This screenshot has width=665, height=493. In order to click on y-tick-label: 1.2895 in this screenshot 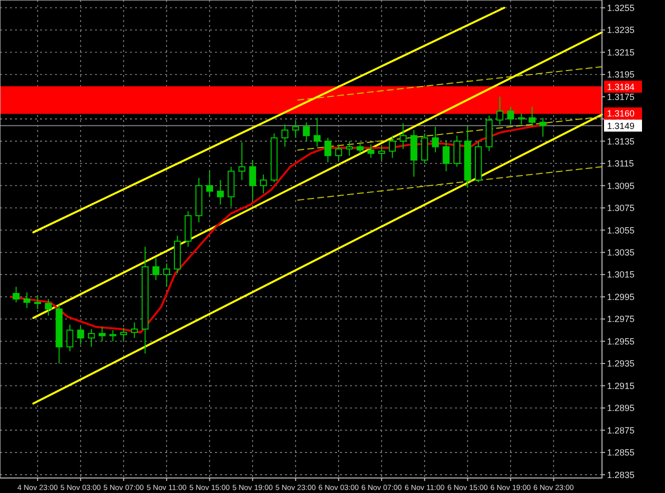, I will do `click(621, 408)`.